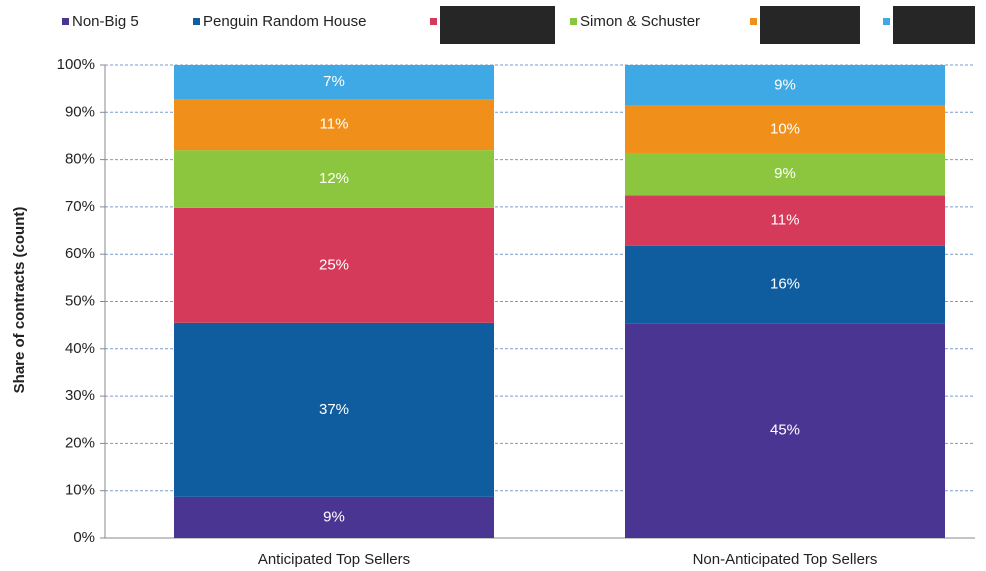 The width and height of the screenshot is (986, 571). Describe the element at coordinates (105, 21) in the screenshot. I see `legend-label: Non-Big 5` at that location.